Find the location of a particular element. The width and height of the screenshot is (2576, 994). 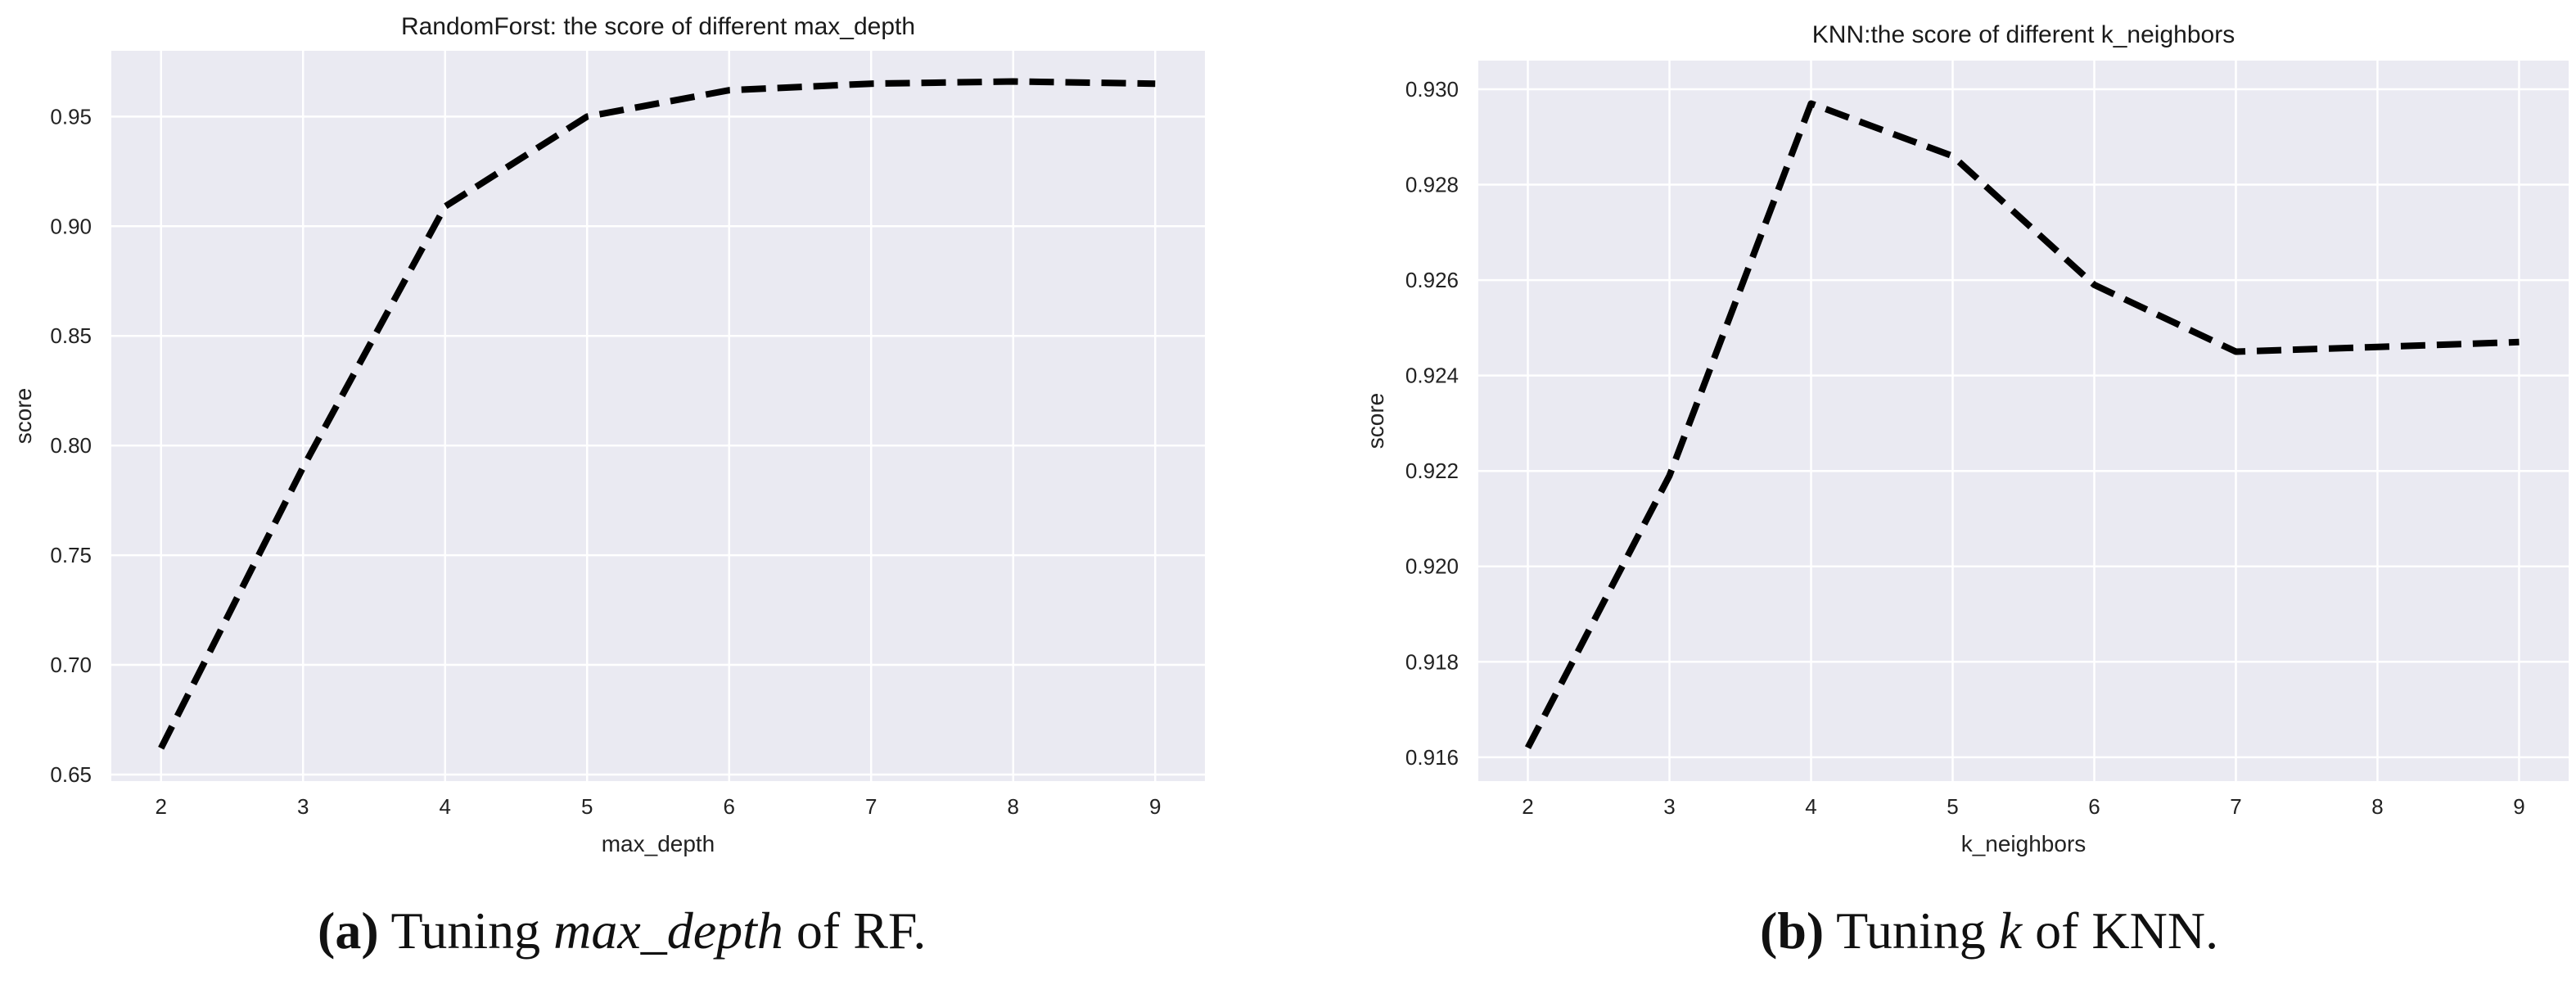

chart-a-y-tick-label: 0.80 is located at coordinates (71, 445).